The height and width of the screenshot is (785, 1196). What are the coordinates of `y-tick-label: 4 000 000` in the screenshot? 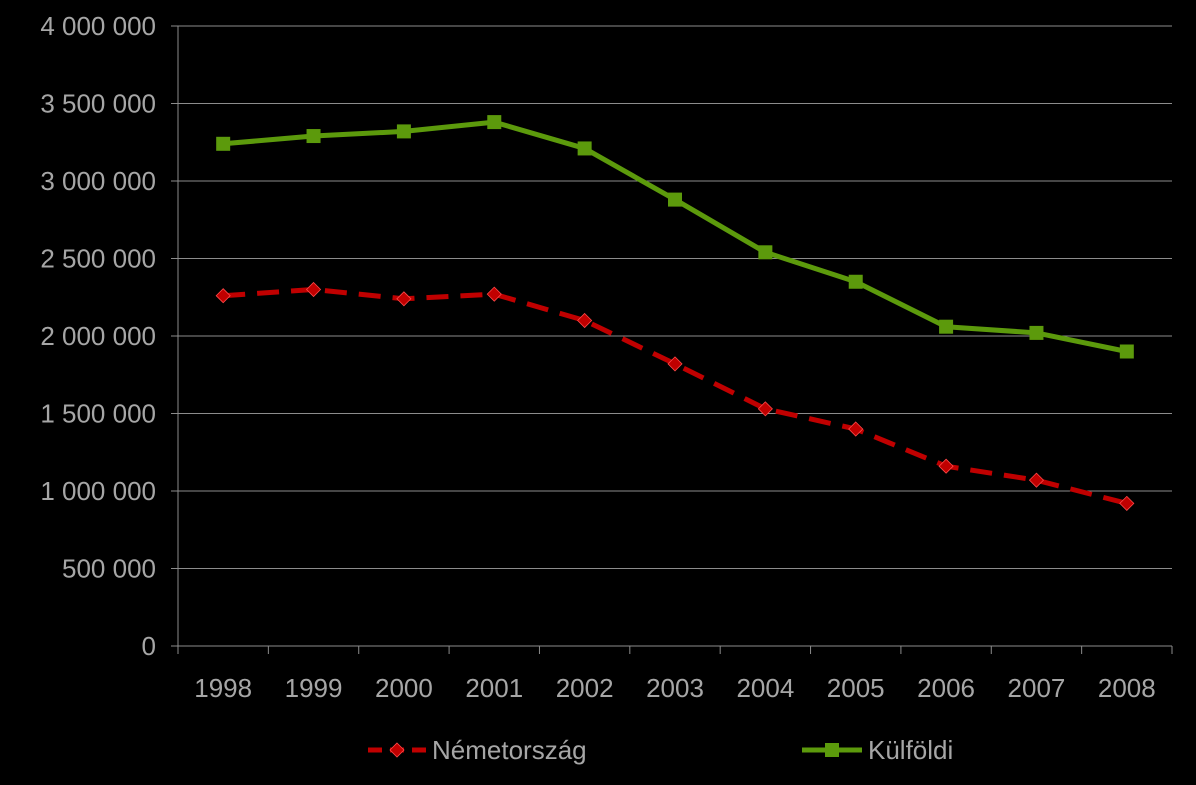 It's located at (98, 26).